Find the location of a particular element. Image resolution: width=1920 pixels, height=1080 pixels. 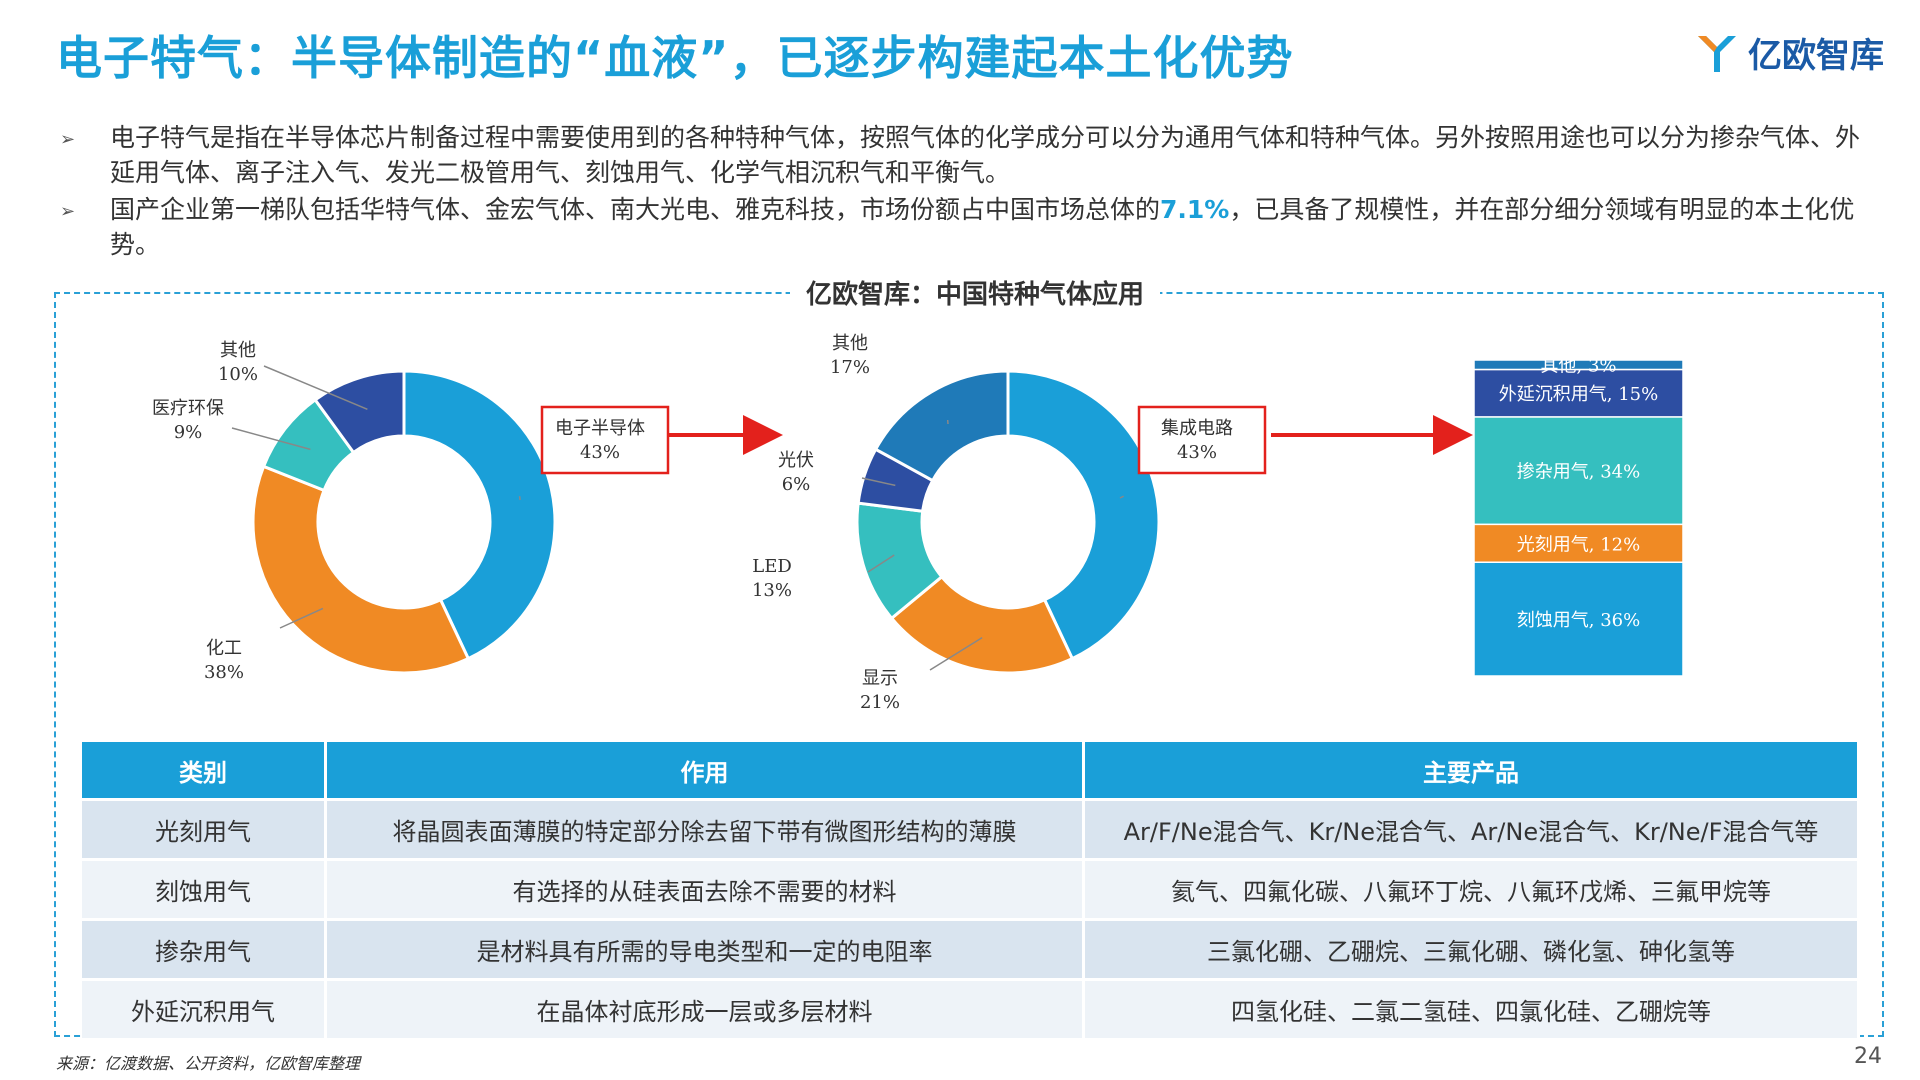

table-cell: 掺杂用气 is located at coordinates (204, 949).